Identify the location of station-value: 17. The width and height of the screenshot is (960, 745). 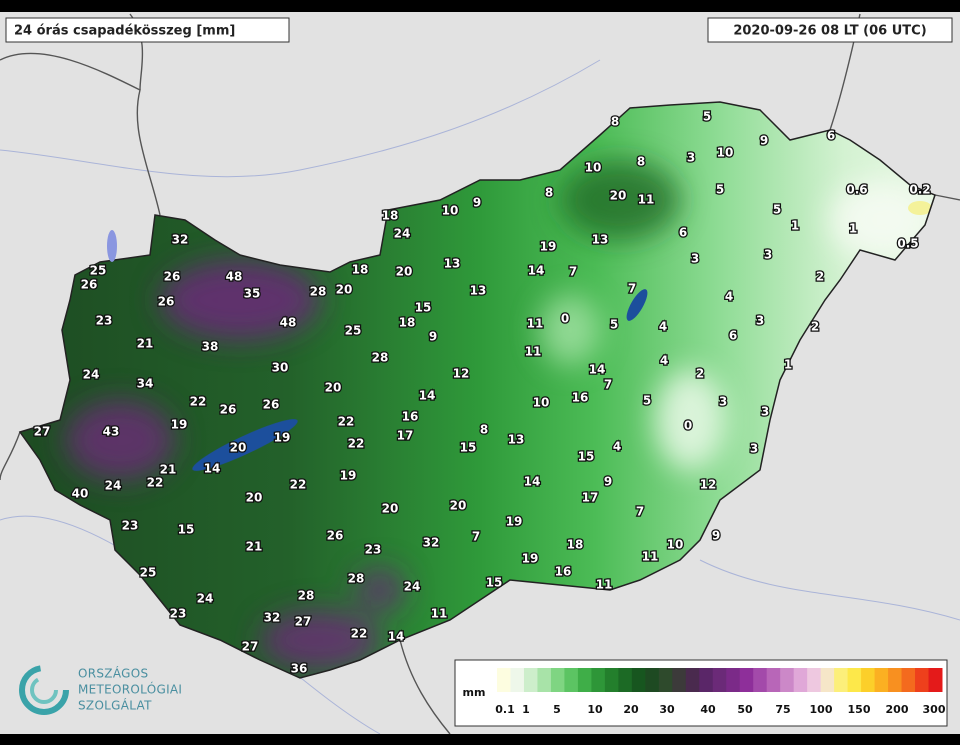
(405, 436).